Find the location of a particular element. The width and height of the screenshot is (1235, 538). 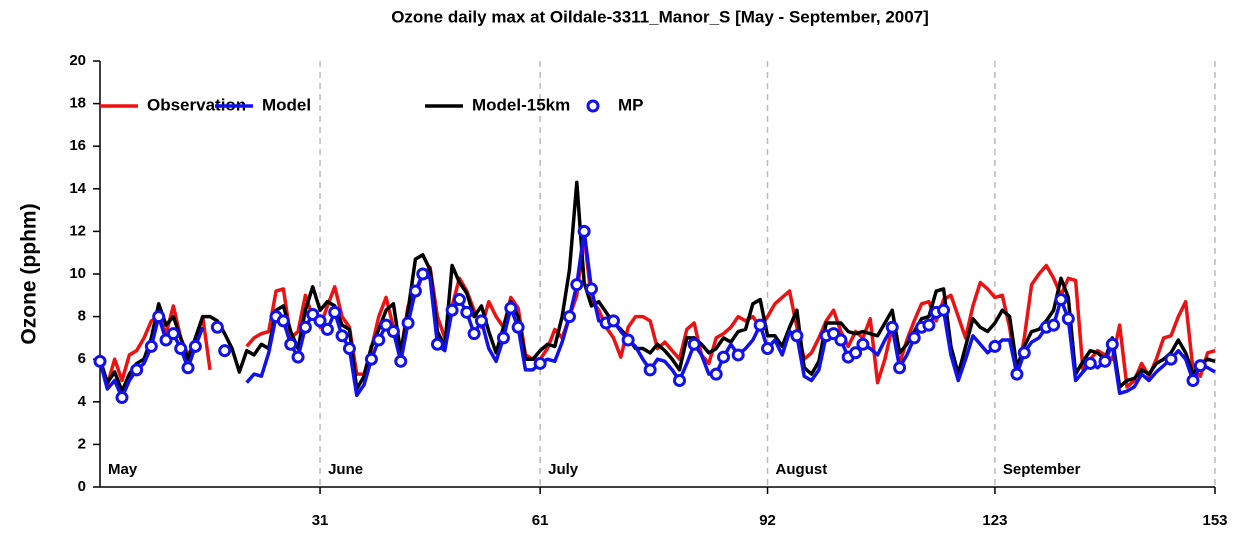

y-tick-label: 14 is located at coordinates (77, 188).